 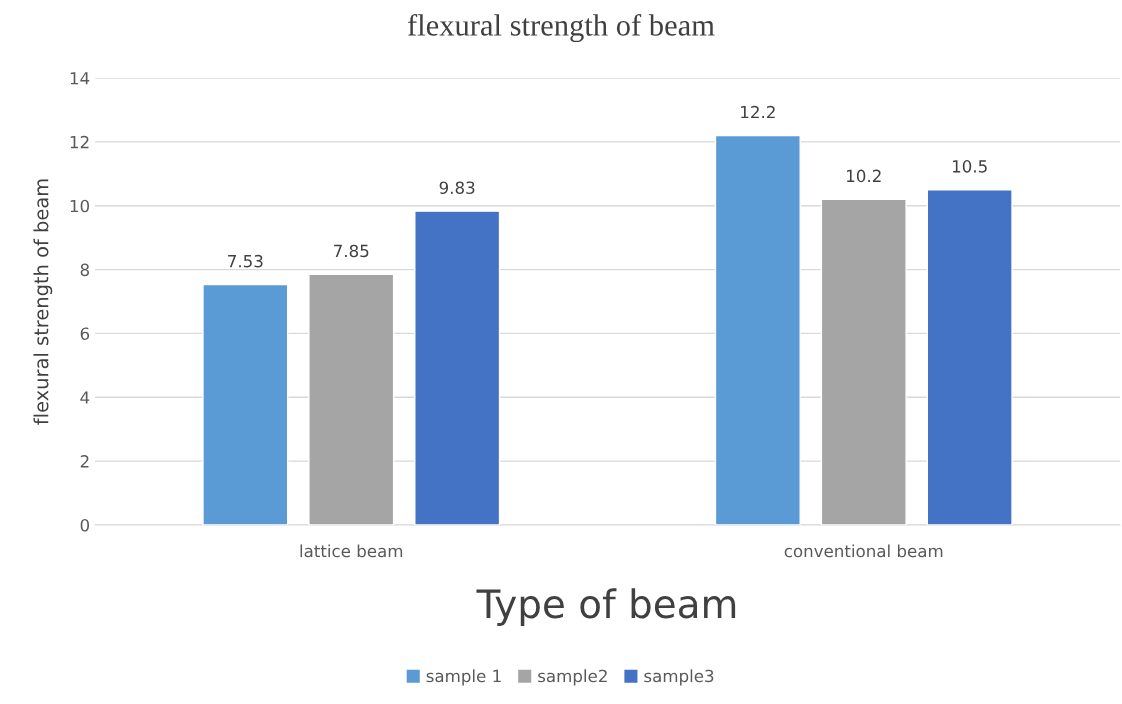 What do you see at coordinates (80, 206) in the screenshot?
I see `y-tick-label: 10` at bounding box center [80, 206].